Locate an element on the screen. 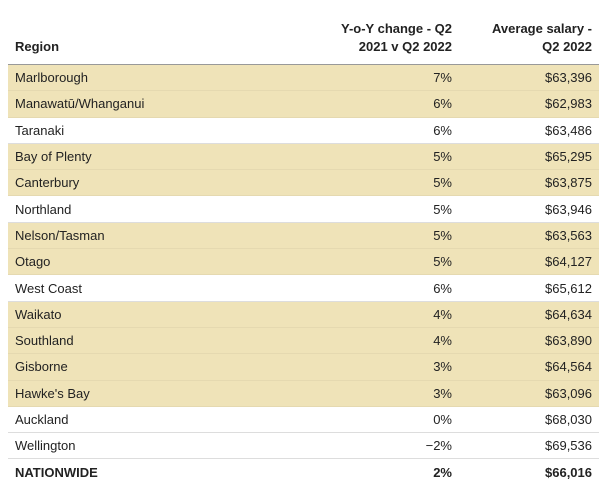 The image size is (606, 485). table-row: Nelson/Tasman 5% $63,563 is located at coordinates (303, 236).